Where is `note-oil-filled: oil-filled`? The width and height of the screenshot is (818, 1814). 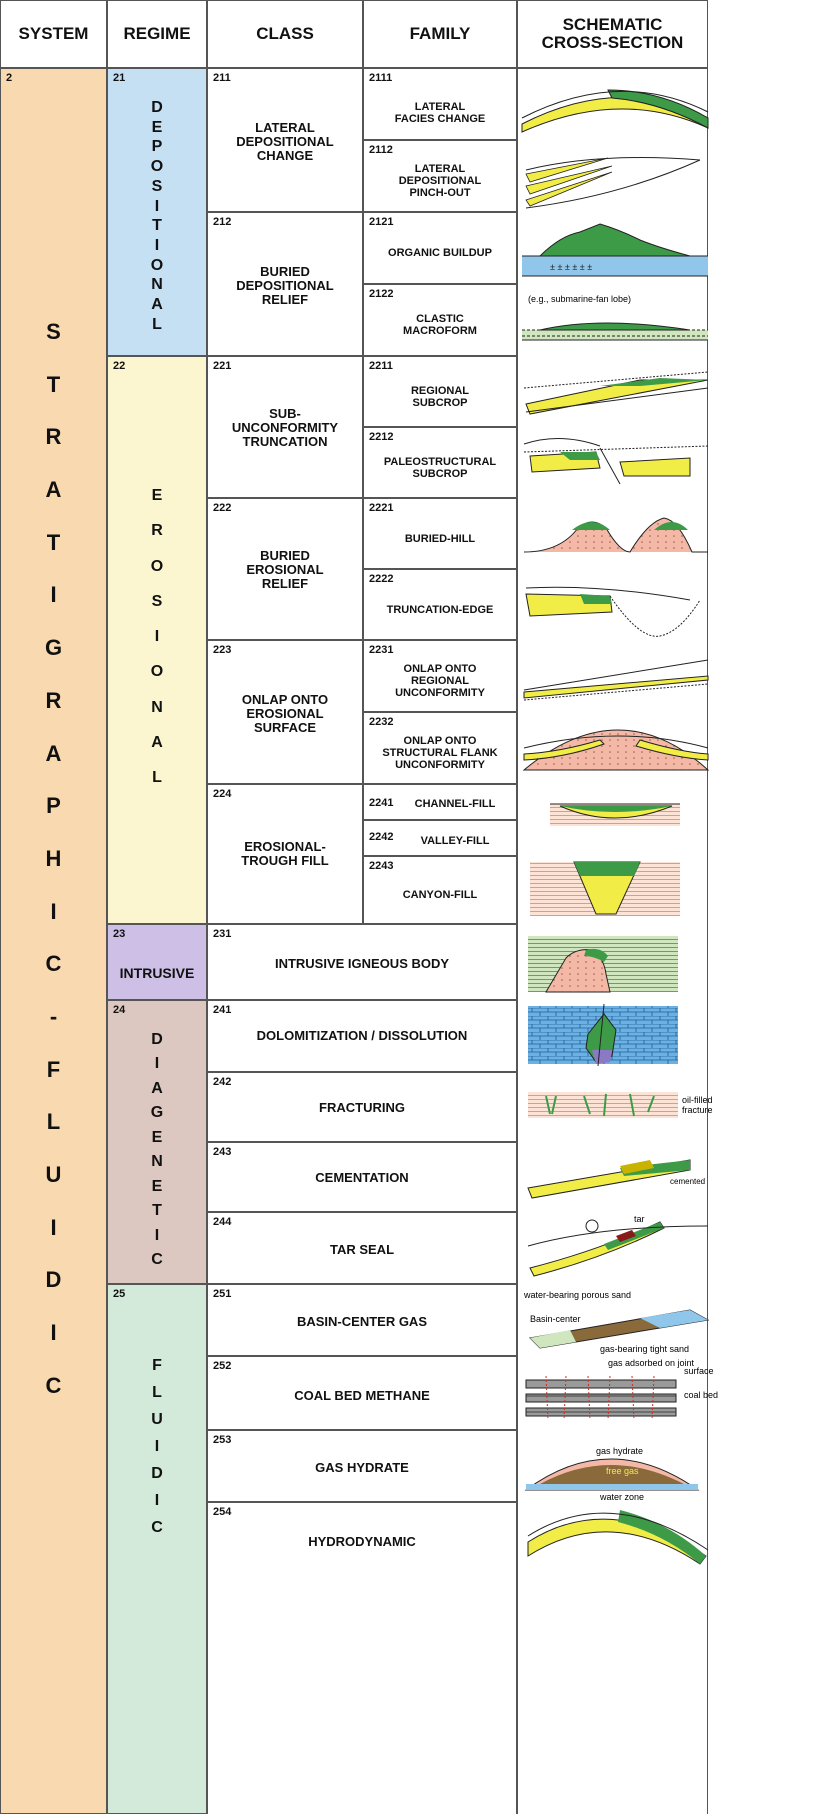
note-oil-filled: oil-filled is located at coordinates (697, 1100).